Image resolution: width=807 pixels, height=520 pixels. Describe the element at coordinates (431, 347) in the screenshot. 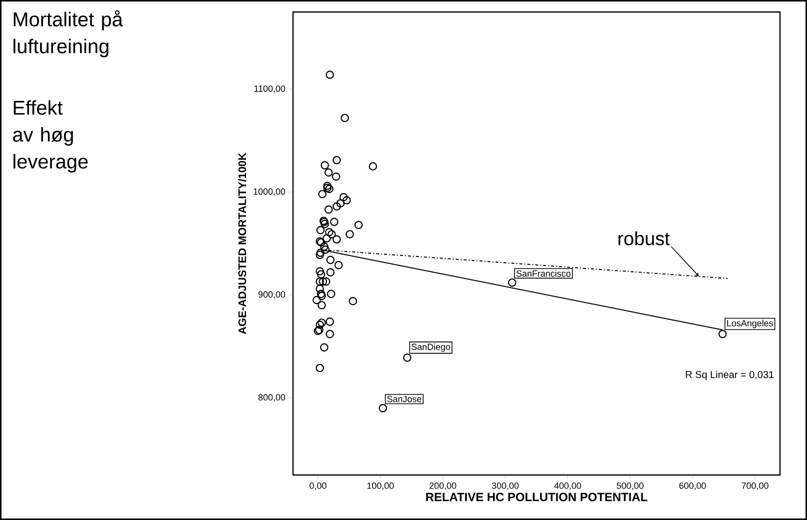

I see `annotation: SanDiego` at that location.